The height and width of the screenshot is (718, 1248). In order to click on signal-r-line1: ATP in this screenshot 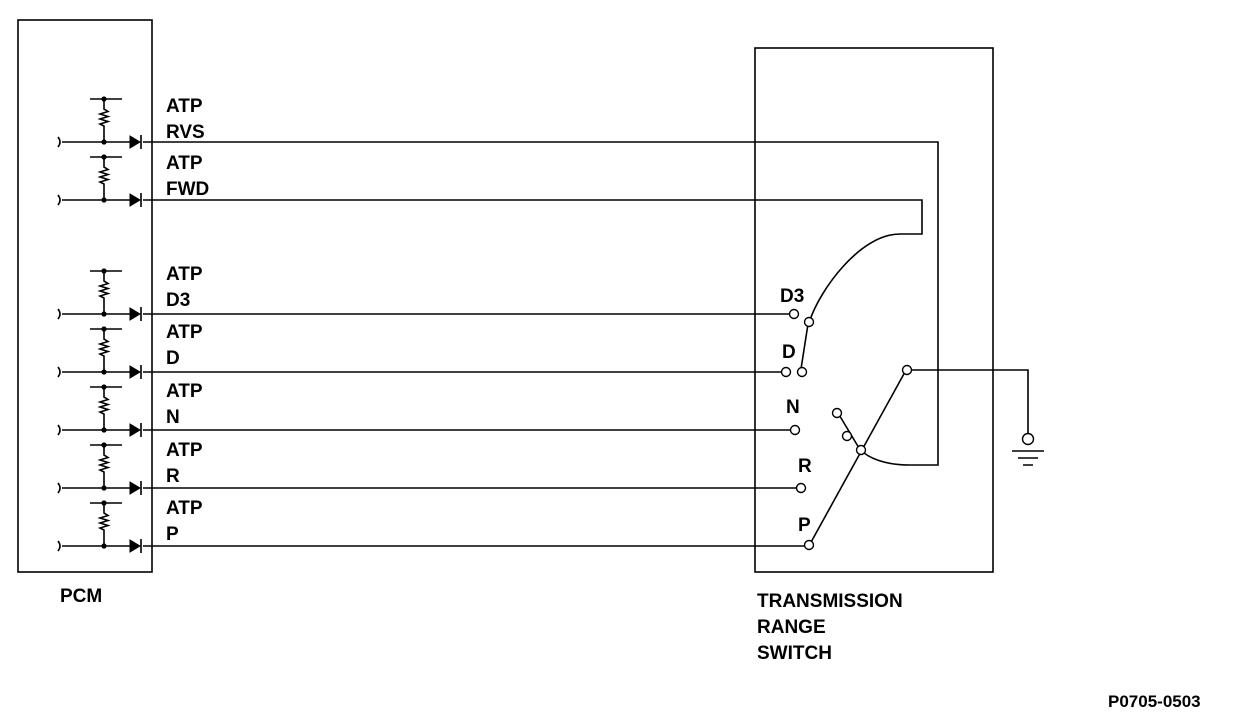, I will do `click(184, 450)`.